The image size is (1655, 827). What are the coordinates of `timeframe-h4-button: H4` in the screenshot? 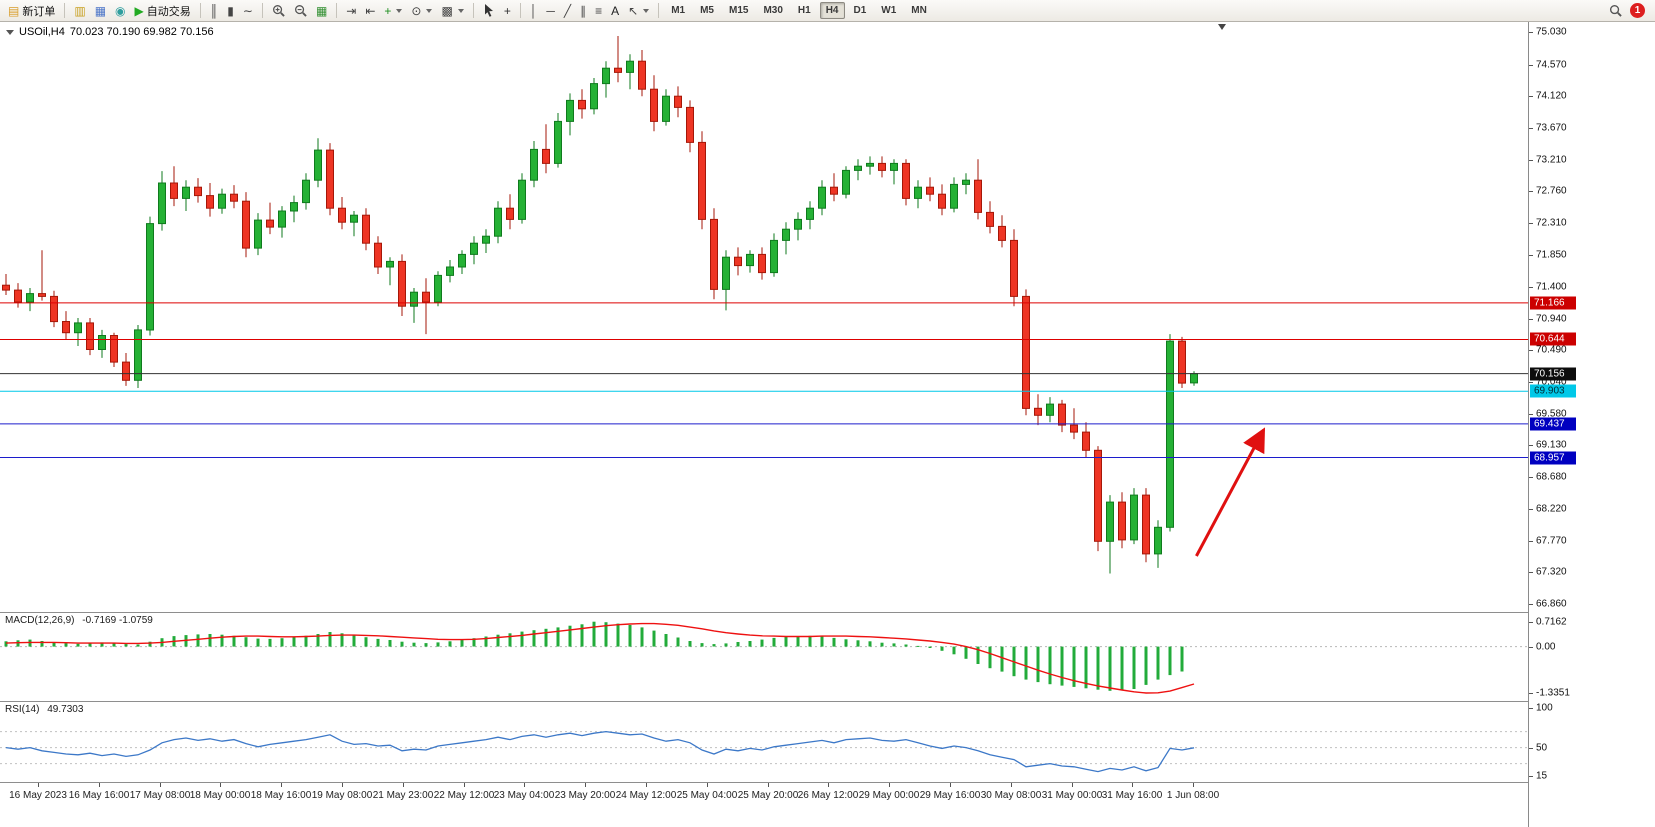 It's located at (832, 10).